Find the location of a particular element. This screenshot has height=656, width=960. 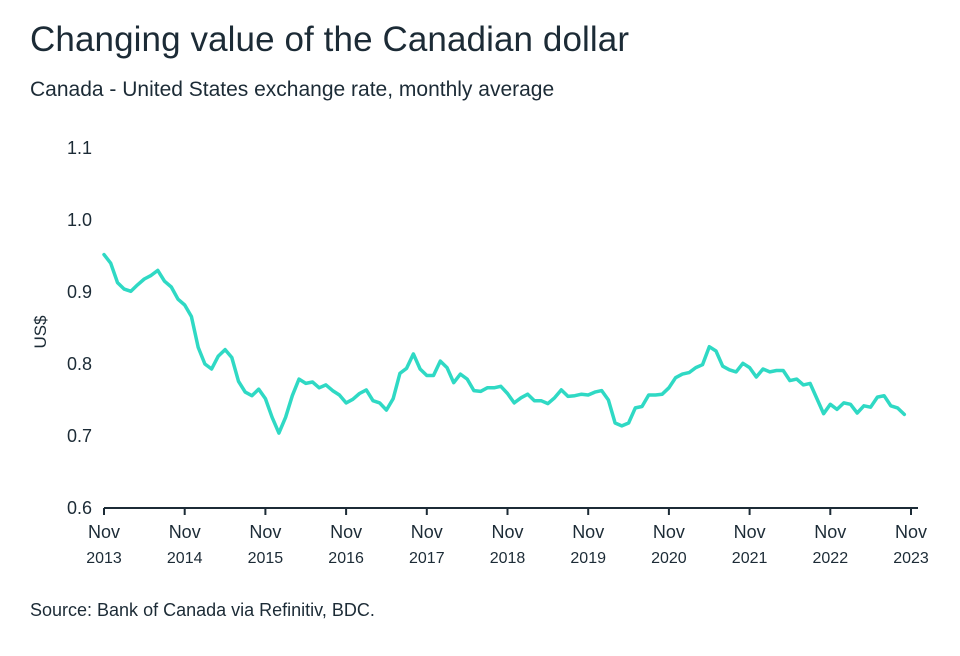

chart-title: Changing value of the Canadian dollar is located at coordinates (330, 39).